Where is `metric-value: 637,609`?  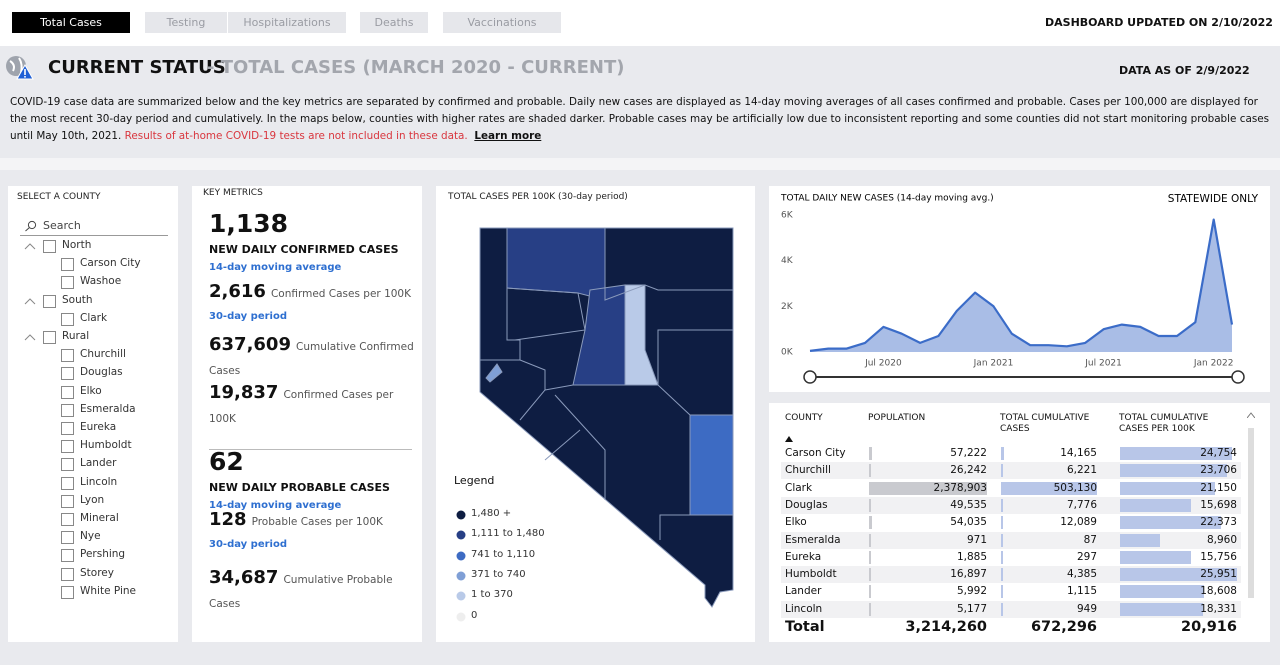
metric-value: 637,609 is located at coordinates (250, 344).